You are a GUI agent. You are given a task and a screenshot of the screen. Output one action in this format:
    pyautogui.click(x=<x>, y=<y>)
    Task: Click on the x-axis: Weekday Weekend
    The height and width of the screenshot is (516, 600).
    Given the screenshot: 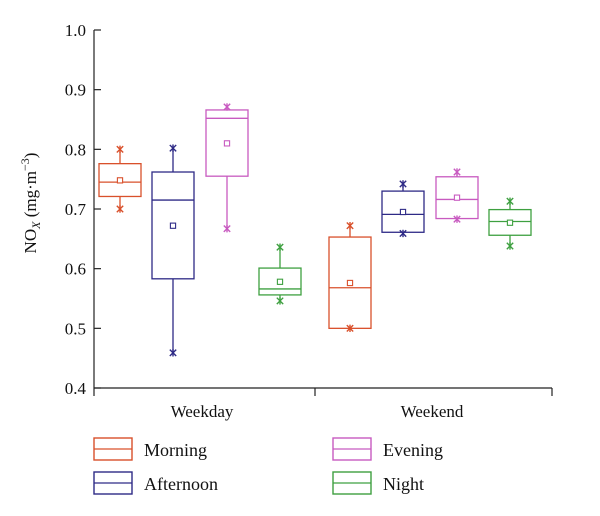 What is the action you would take?
    pyautogui.click(x=323, y=404)
    